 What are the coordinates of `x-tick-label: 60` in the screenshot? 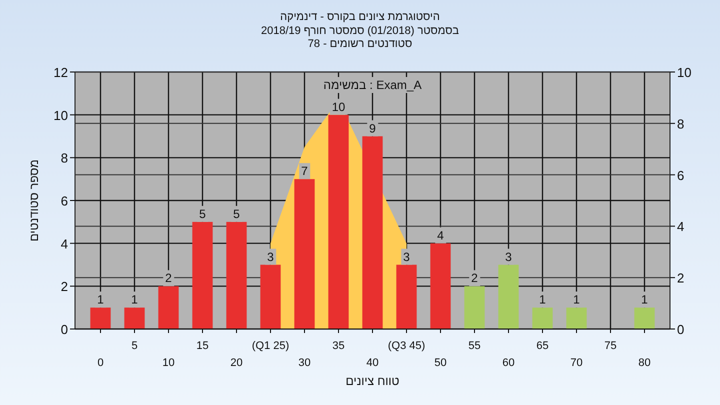 It's located at (508, 363).